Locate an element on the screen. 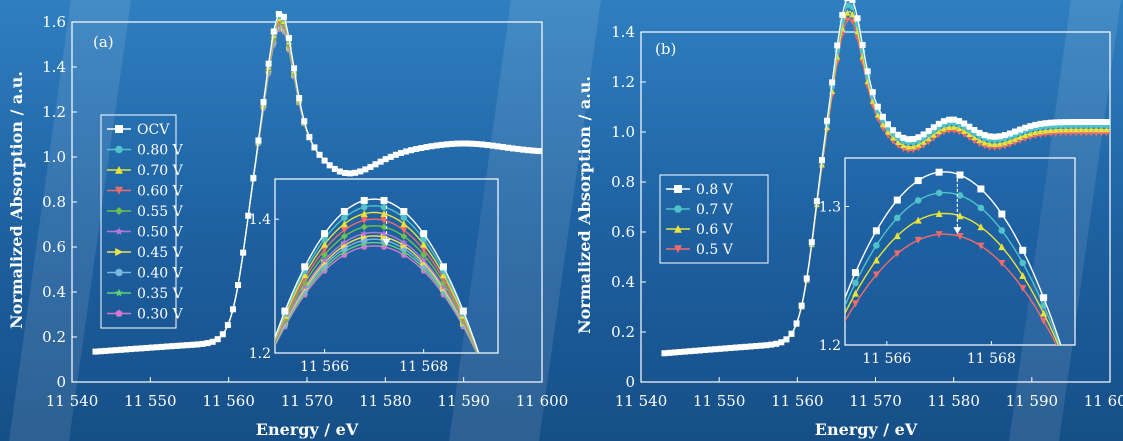 The height and width of the screenshot is (441, 1123). y-axis-label: Normalized Absorption / a.u. is located at coordinates (16, 200).